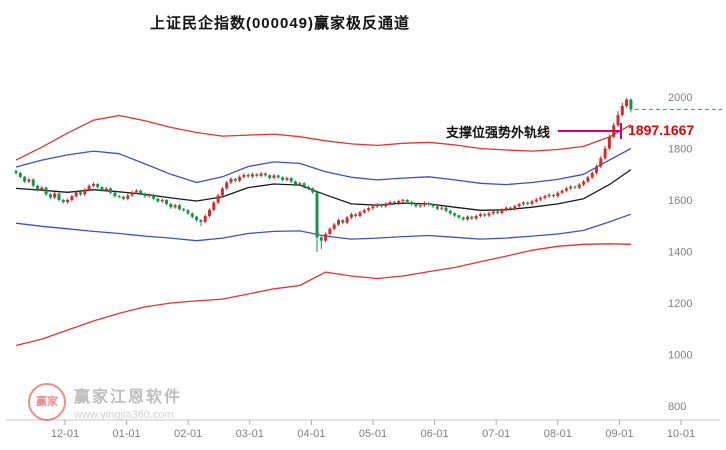 This screenshot has width=726, height=450. Describe the element at coordinates (680, 253) in the screenshot. I see `y-axis-label: 1400` at that location.